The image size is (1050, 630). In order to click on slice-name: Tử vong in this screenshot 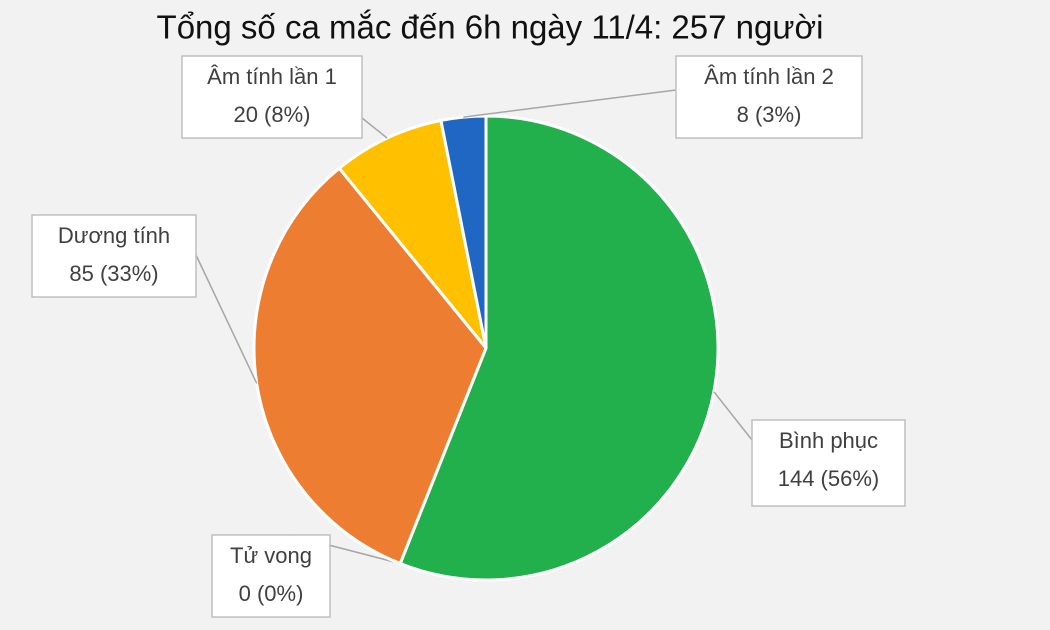, I will do `click(271, 555)`.